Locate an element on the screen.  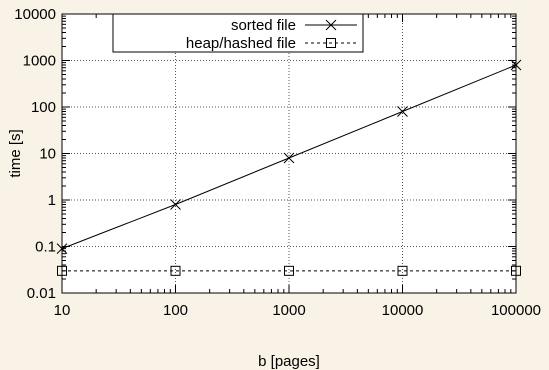
x-axis-label: b [pages] is located at coordinates (289, 361).